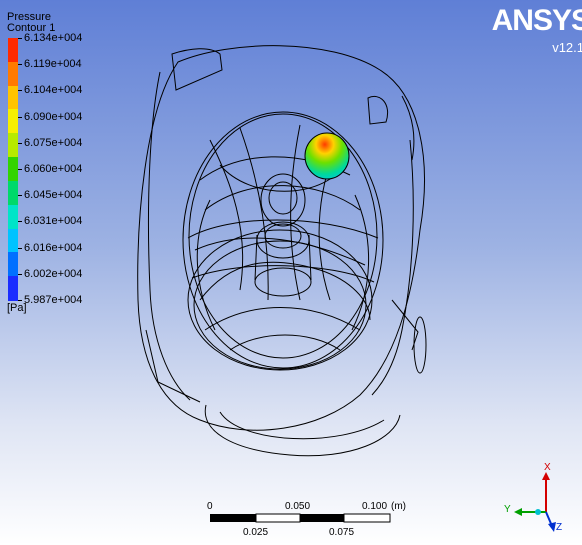 The width and height of the screenshot is (582, 545). Describe the element at coordinates (507, 509) in the screenshot. I see `axis-y-label: Y` at that location.